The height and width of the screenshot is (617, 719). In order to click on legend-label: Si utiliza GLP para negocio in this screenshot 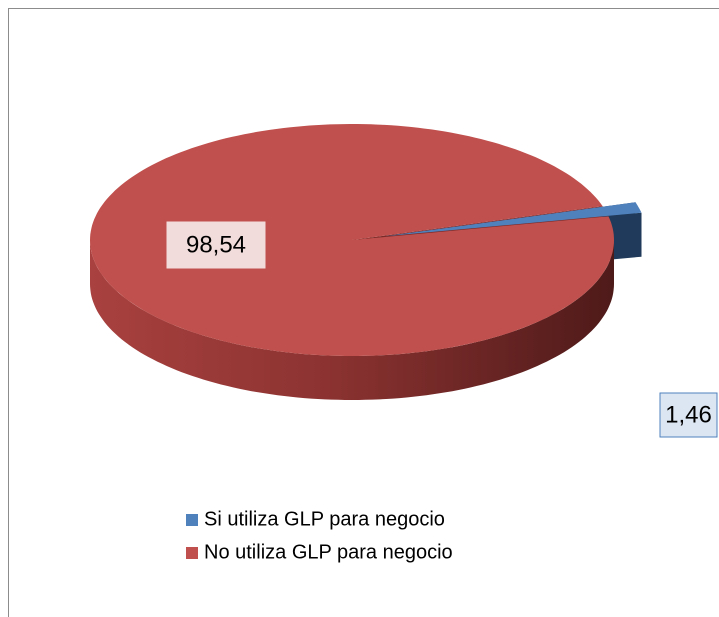, I will do `click(324, 519)`.